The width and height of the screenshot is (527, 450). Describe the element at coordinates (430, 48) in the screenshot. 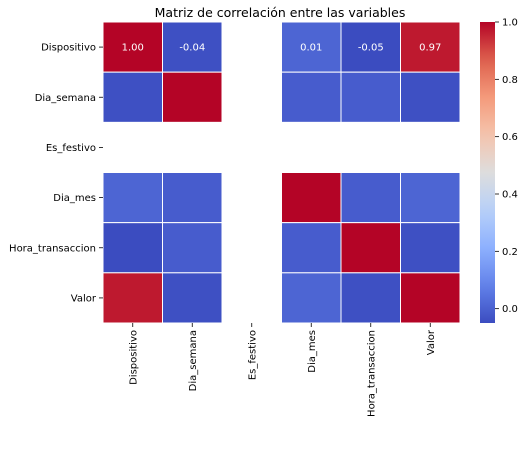

I see `cell-annotation: 0.97` at that location.